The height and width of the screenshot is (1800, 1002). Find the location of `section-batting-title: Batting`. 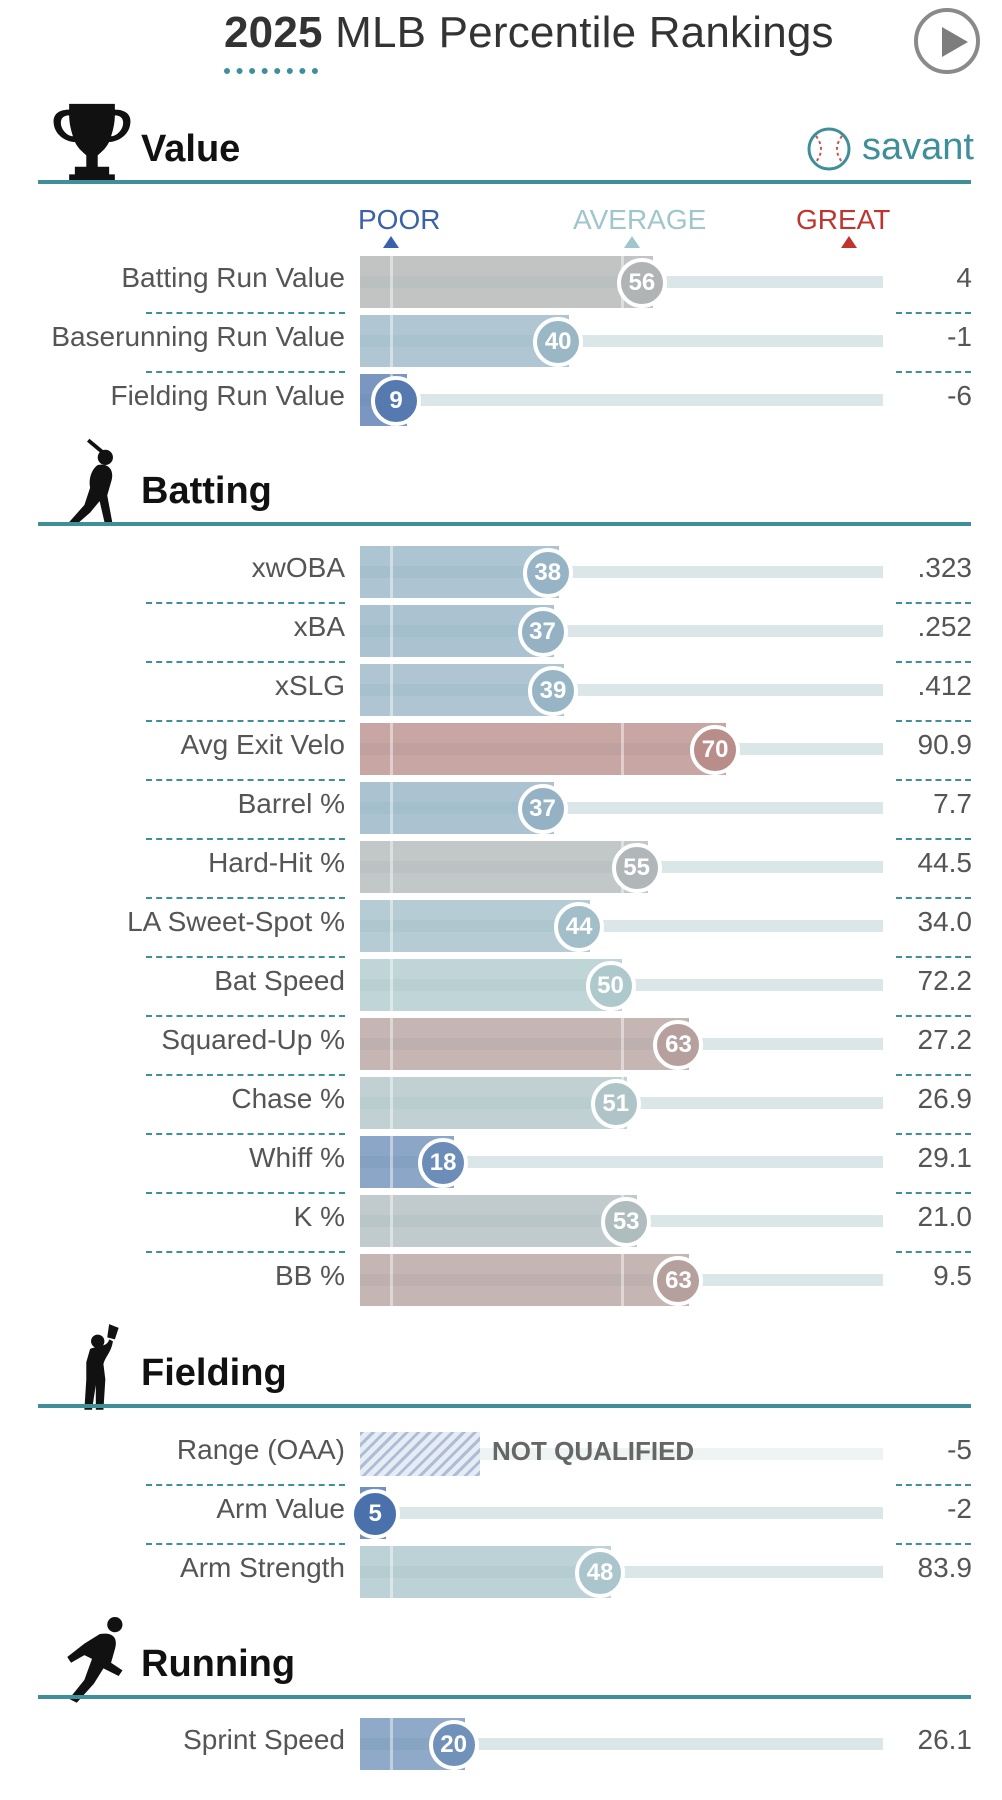

section-batting-title: Batting is located at coordinates (206, 491).